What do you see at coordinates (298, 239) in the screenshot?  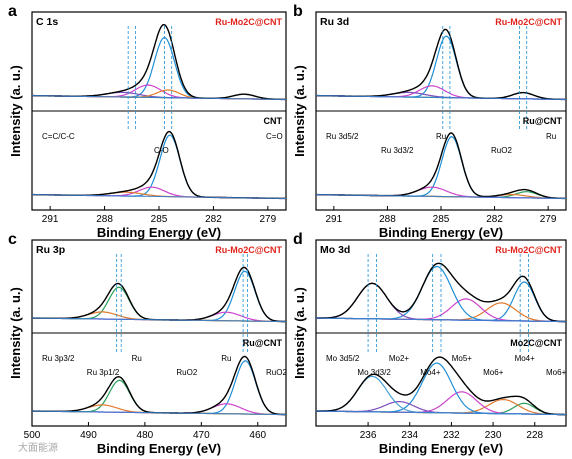 I see `panel-letter: d` at bounding box center [298, 239].